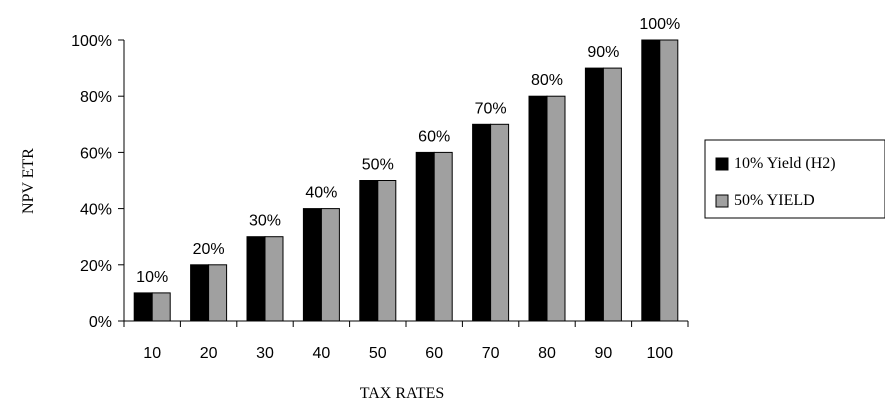 Image resolution: width=885 pixels, height=405 pixels. What do you see at coordinates (406, 341) in the screenshot?
I see `x-axis: 10 20 30 40 50 60 70 80 90 100` at bounding box center [406, 341].